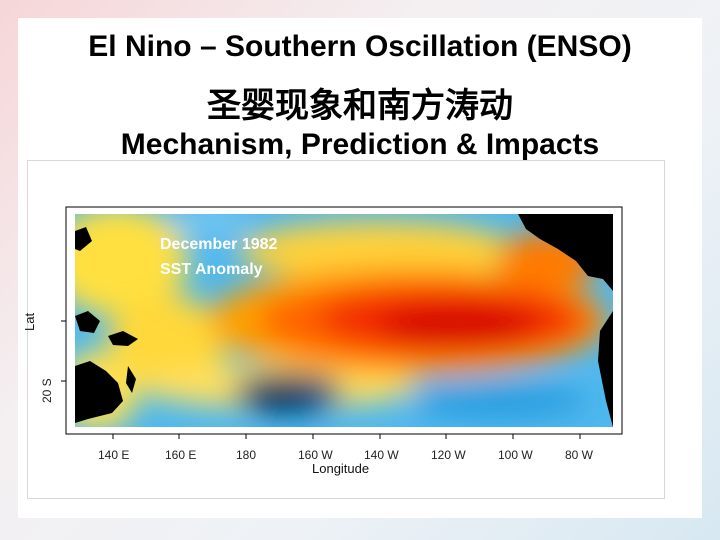 This screenshot has height=540, width=720. What do you see at coordinates (29, 321) in the screenshot?
I see `y-axis-title: Lat` at bounding box center [29, 321].